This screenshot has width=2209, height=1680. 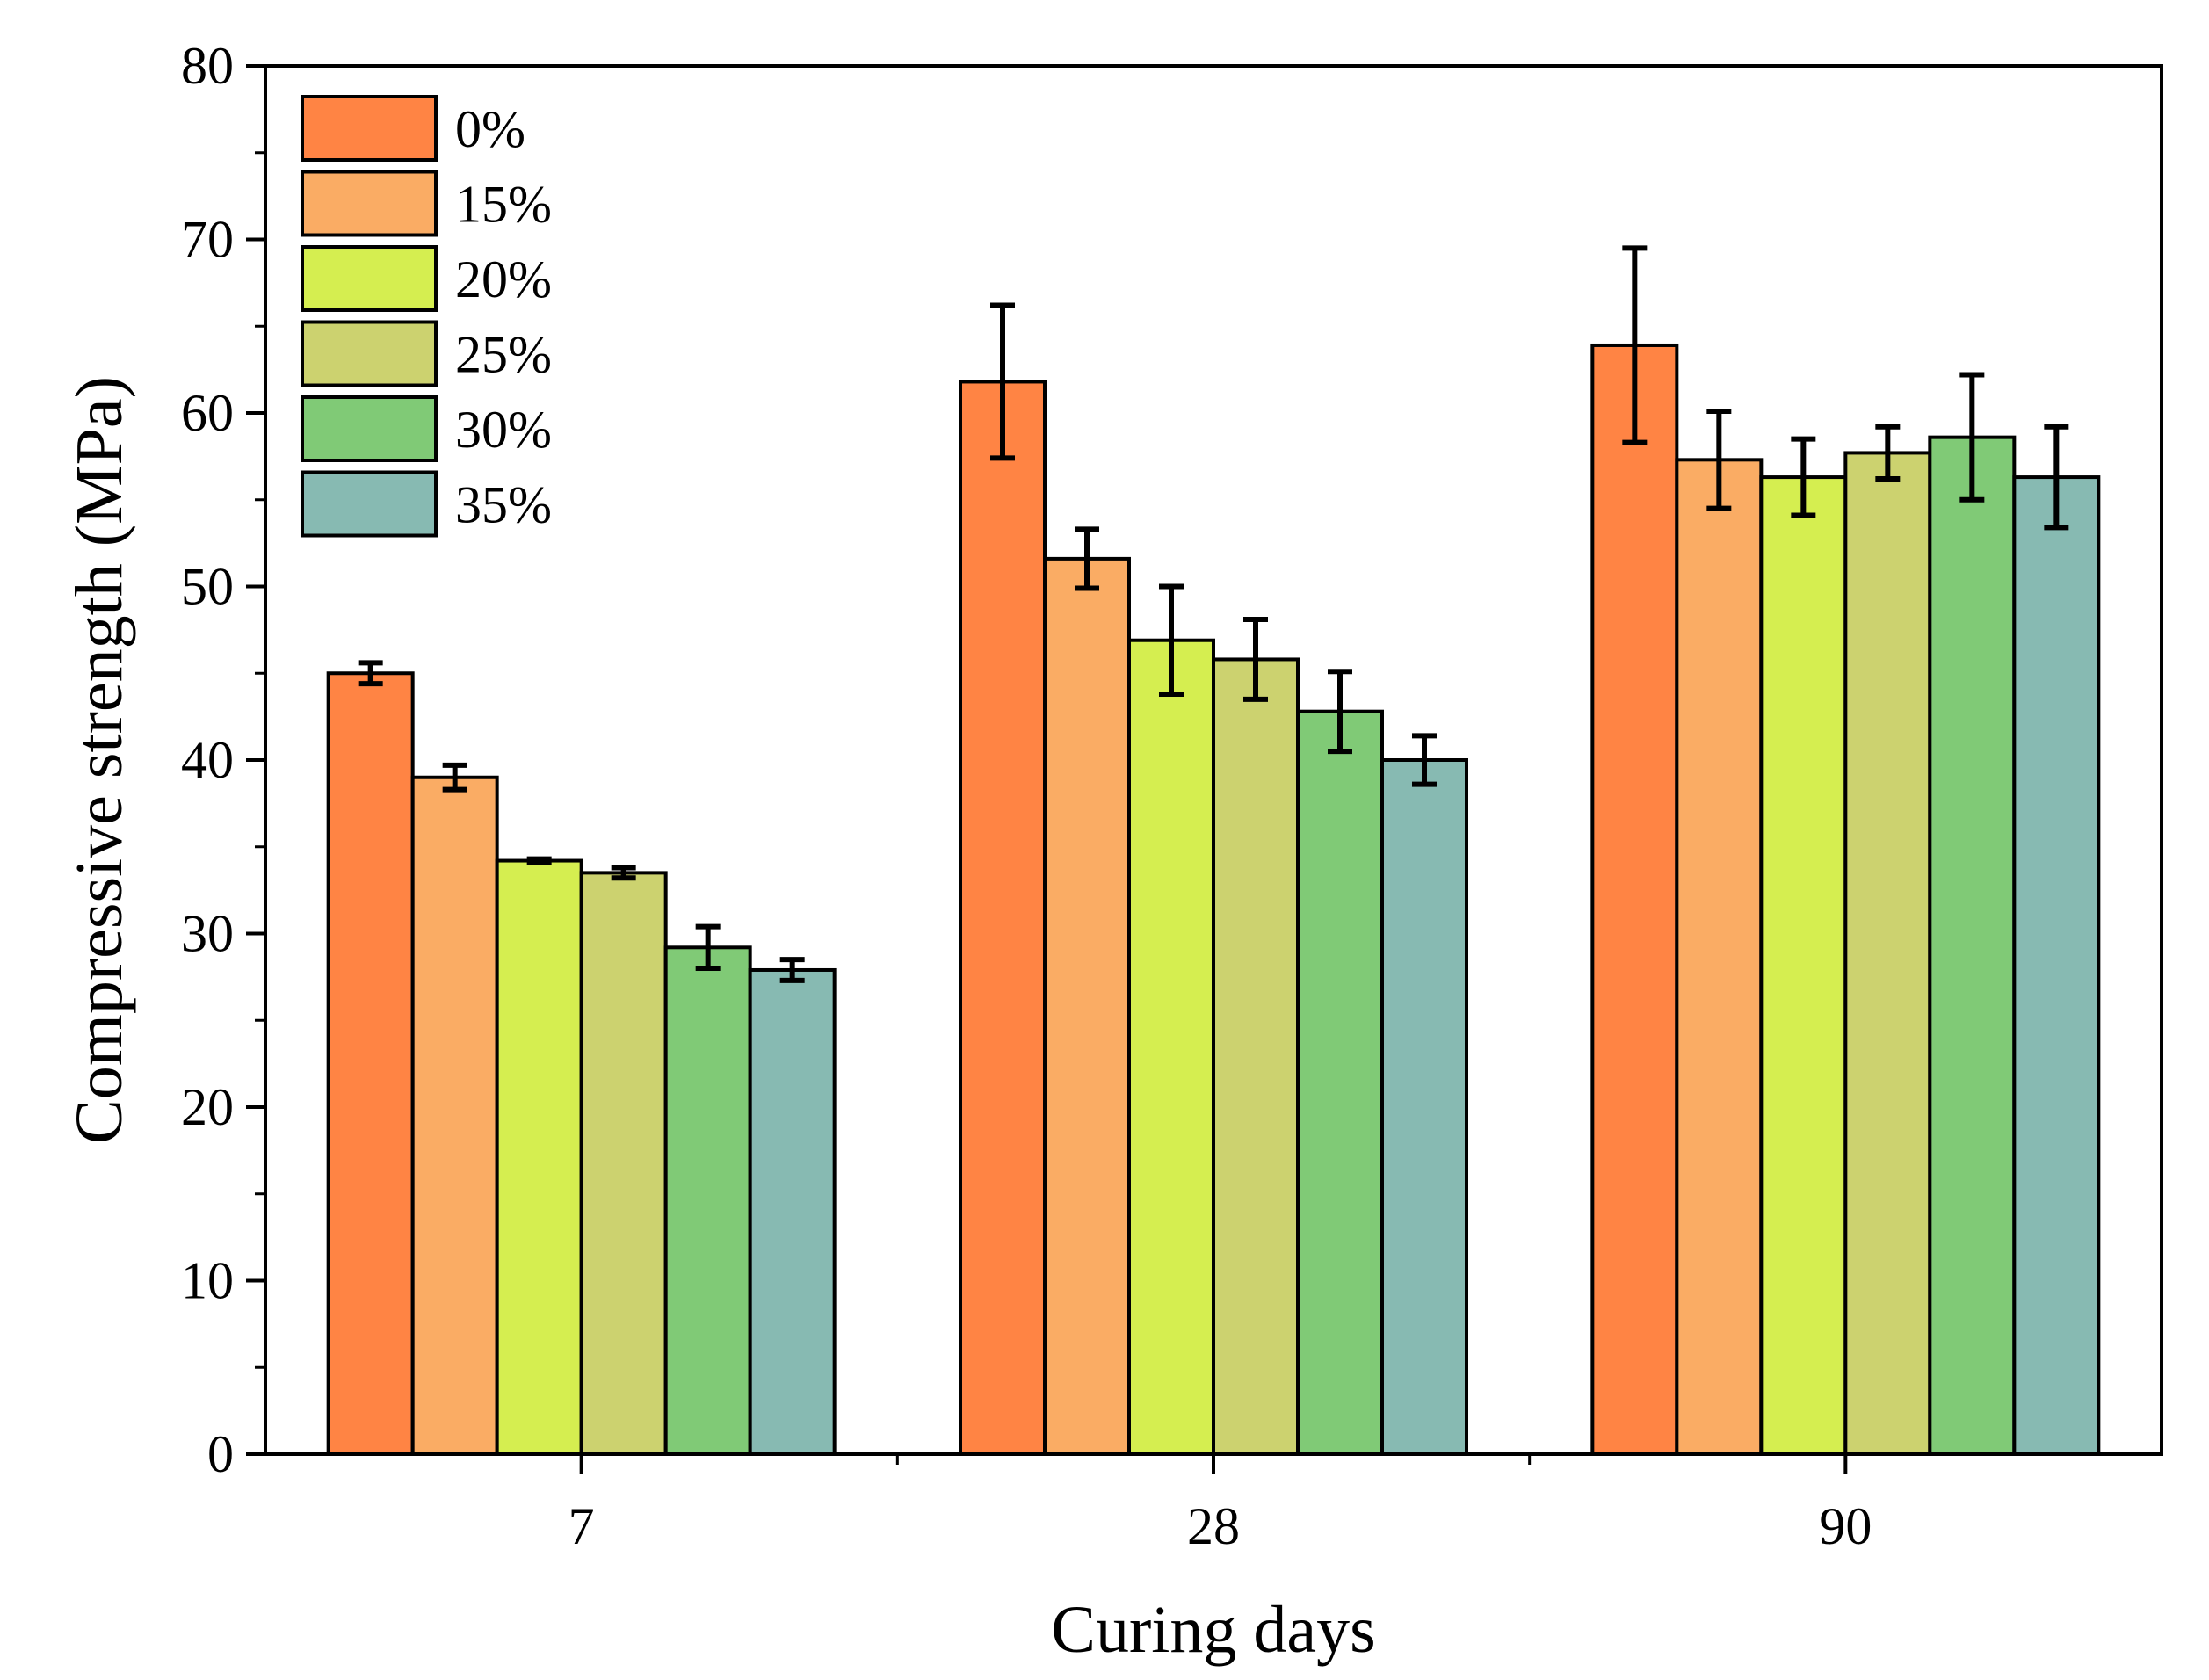 I want to click on legend-label: 20%, so click(x=503, y=279).